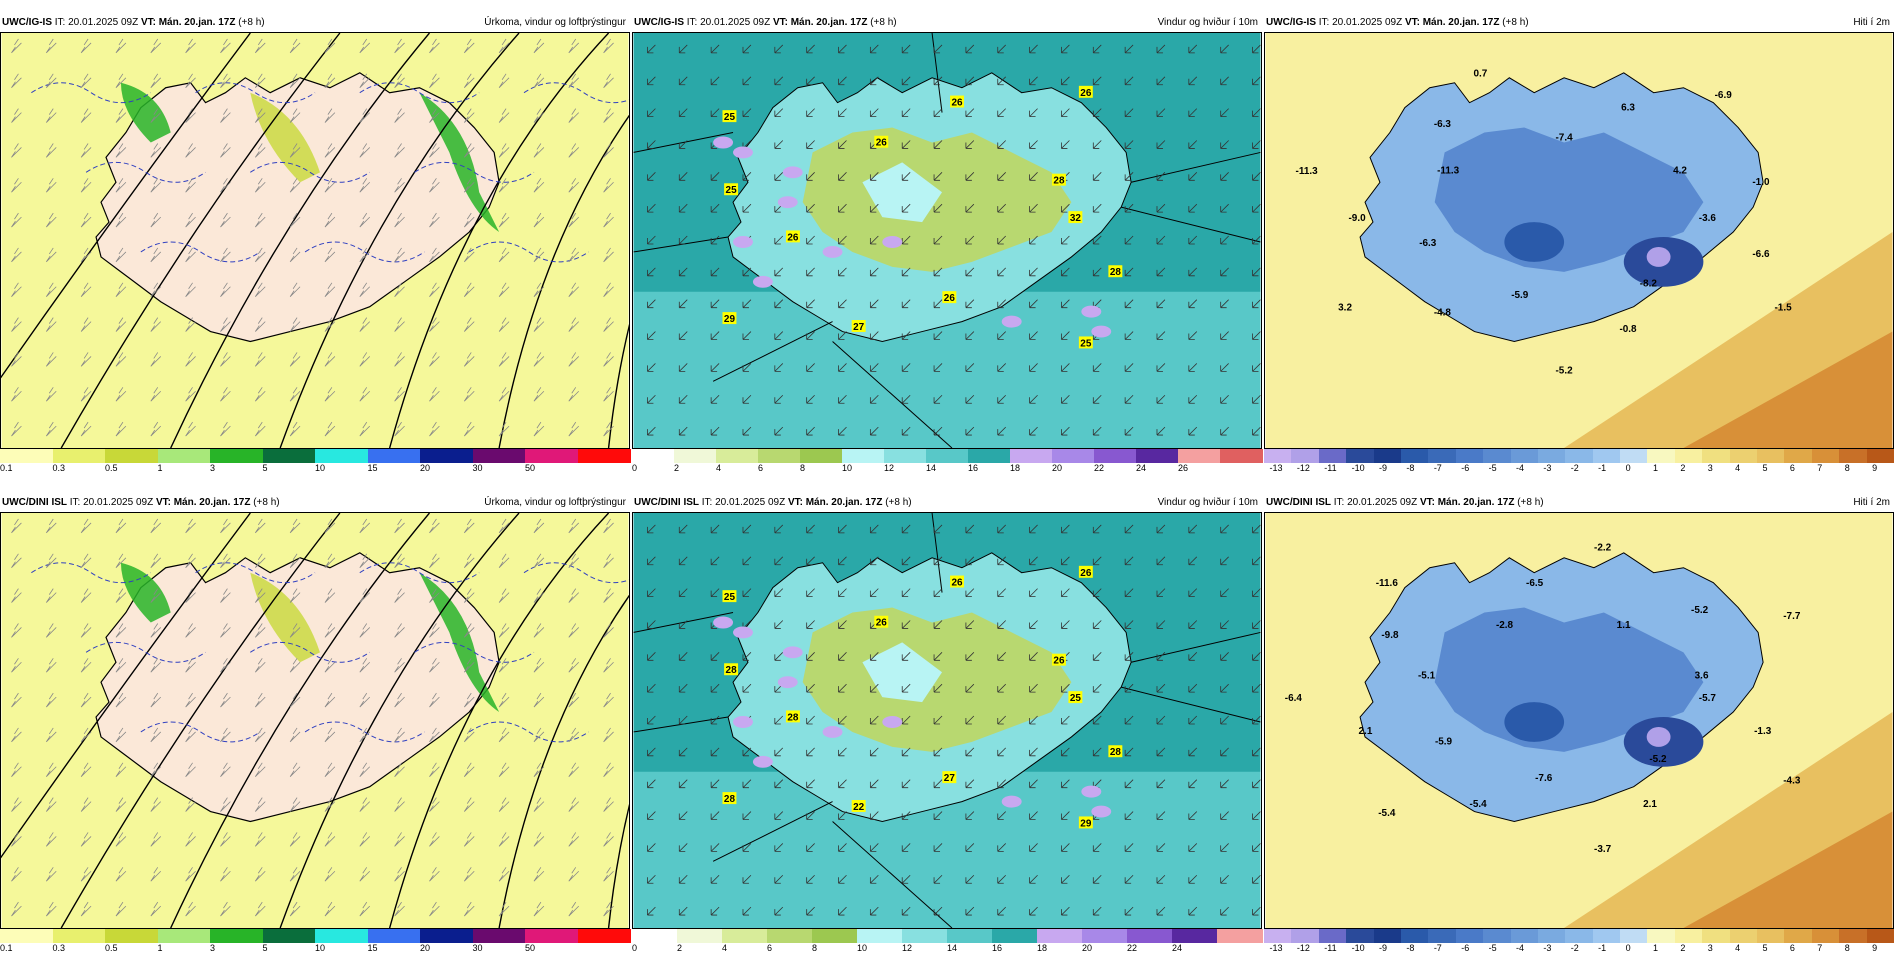  I want to click on parameter-title: Hiti í 2m, so click(1871, 502).